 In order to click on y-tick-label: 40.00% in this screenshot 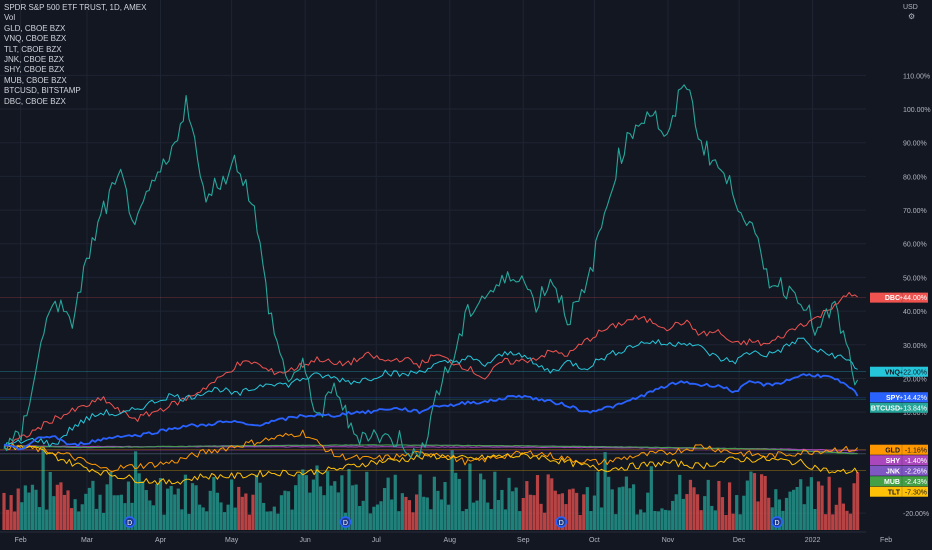, I will do `click(915, 312)`.